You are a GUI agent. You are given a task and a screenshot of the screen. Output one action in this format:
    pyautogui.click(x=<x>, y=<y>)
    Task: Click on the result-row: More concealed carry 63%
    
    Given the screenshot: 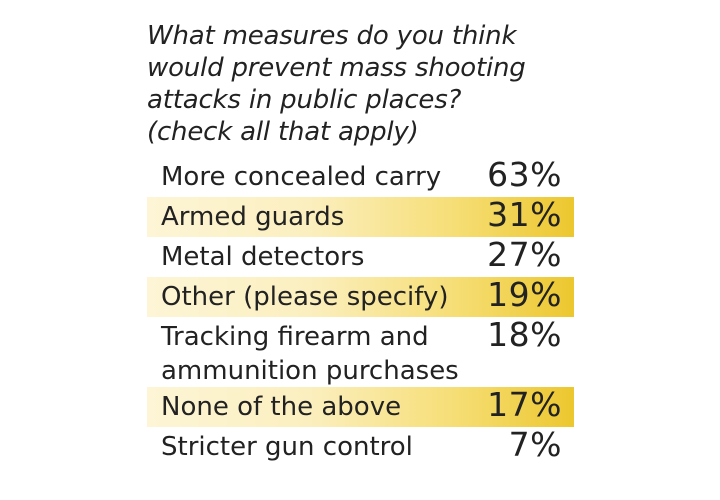 What is the action you would take?
    pyautogui.click(x=360, y=176)
    